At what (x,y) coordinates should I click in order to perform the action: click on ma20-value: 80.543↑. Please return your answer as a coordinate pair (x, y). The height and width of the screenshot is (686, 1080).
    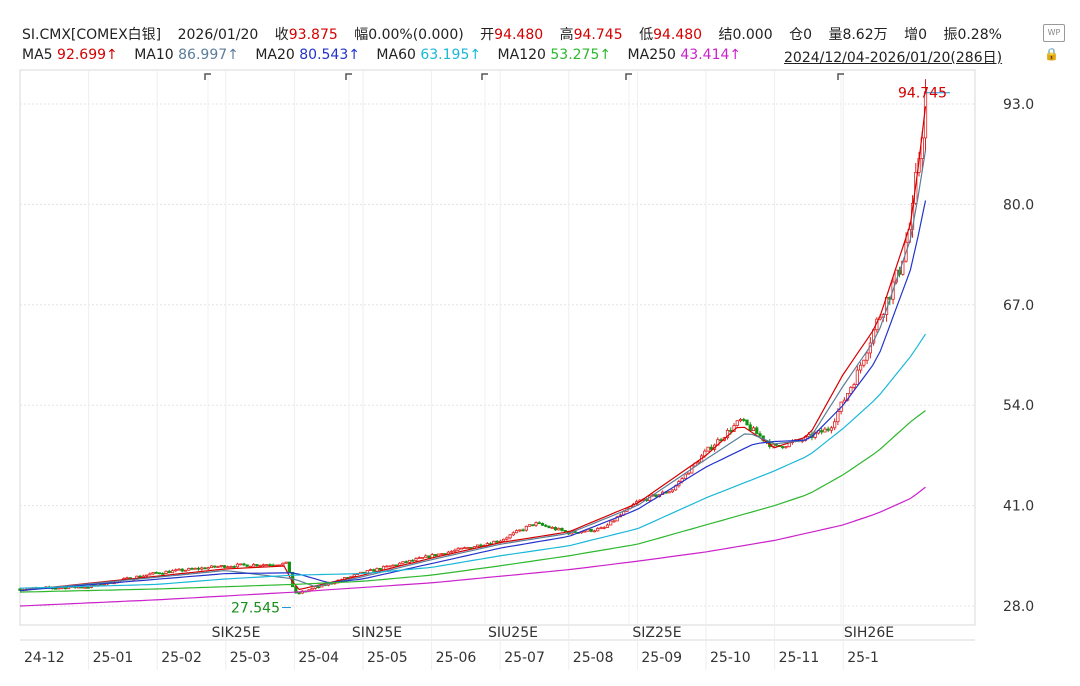
    Looking at the image, I should click on (329, 55).